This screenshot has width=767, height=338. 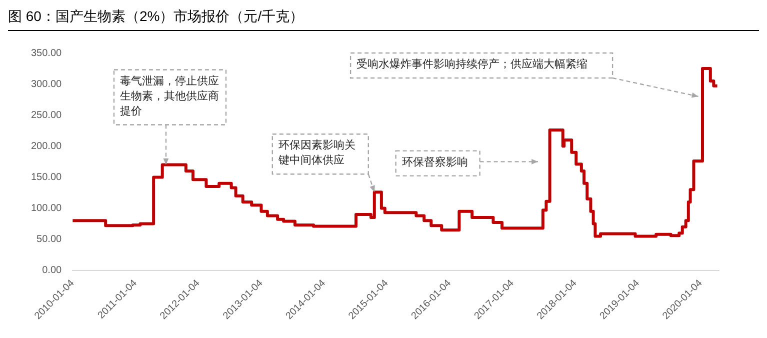 What do you see at coordinates (316, 152) in the screenshot?
I see `annotation: 环保因素影响关键中间体供应` at bounding box center [316, 152].